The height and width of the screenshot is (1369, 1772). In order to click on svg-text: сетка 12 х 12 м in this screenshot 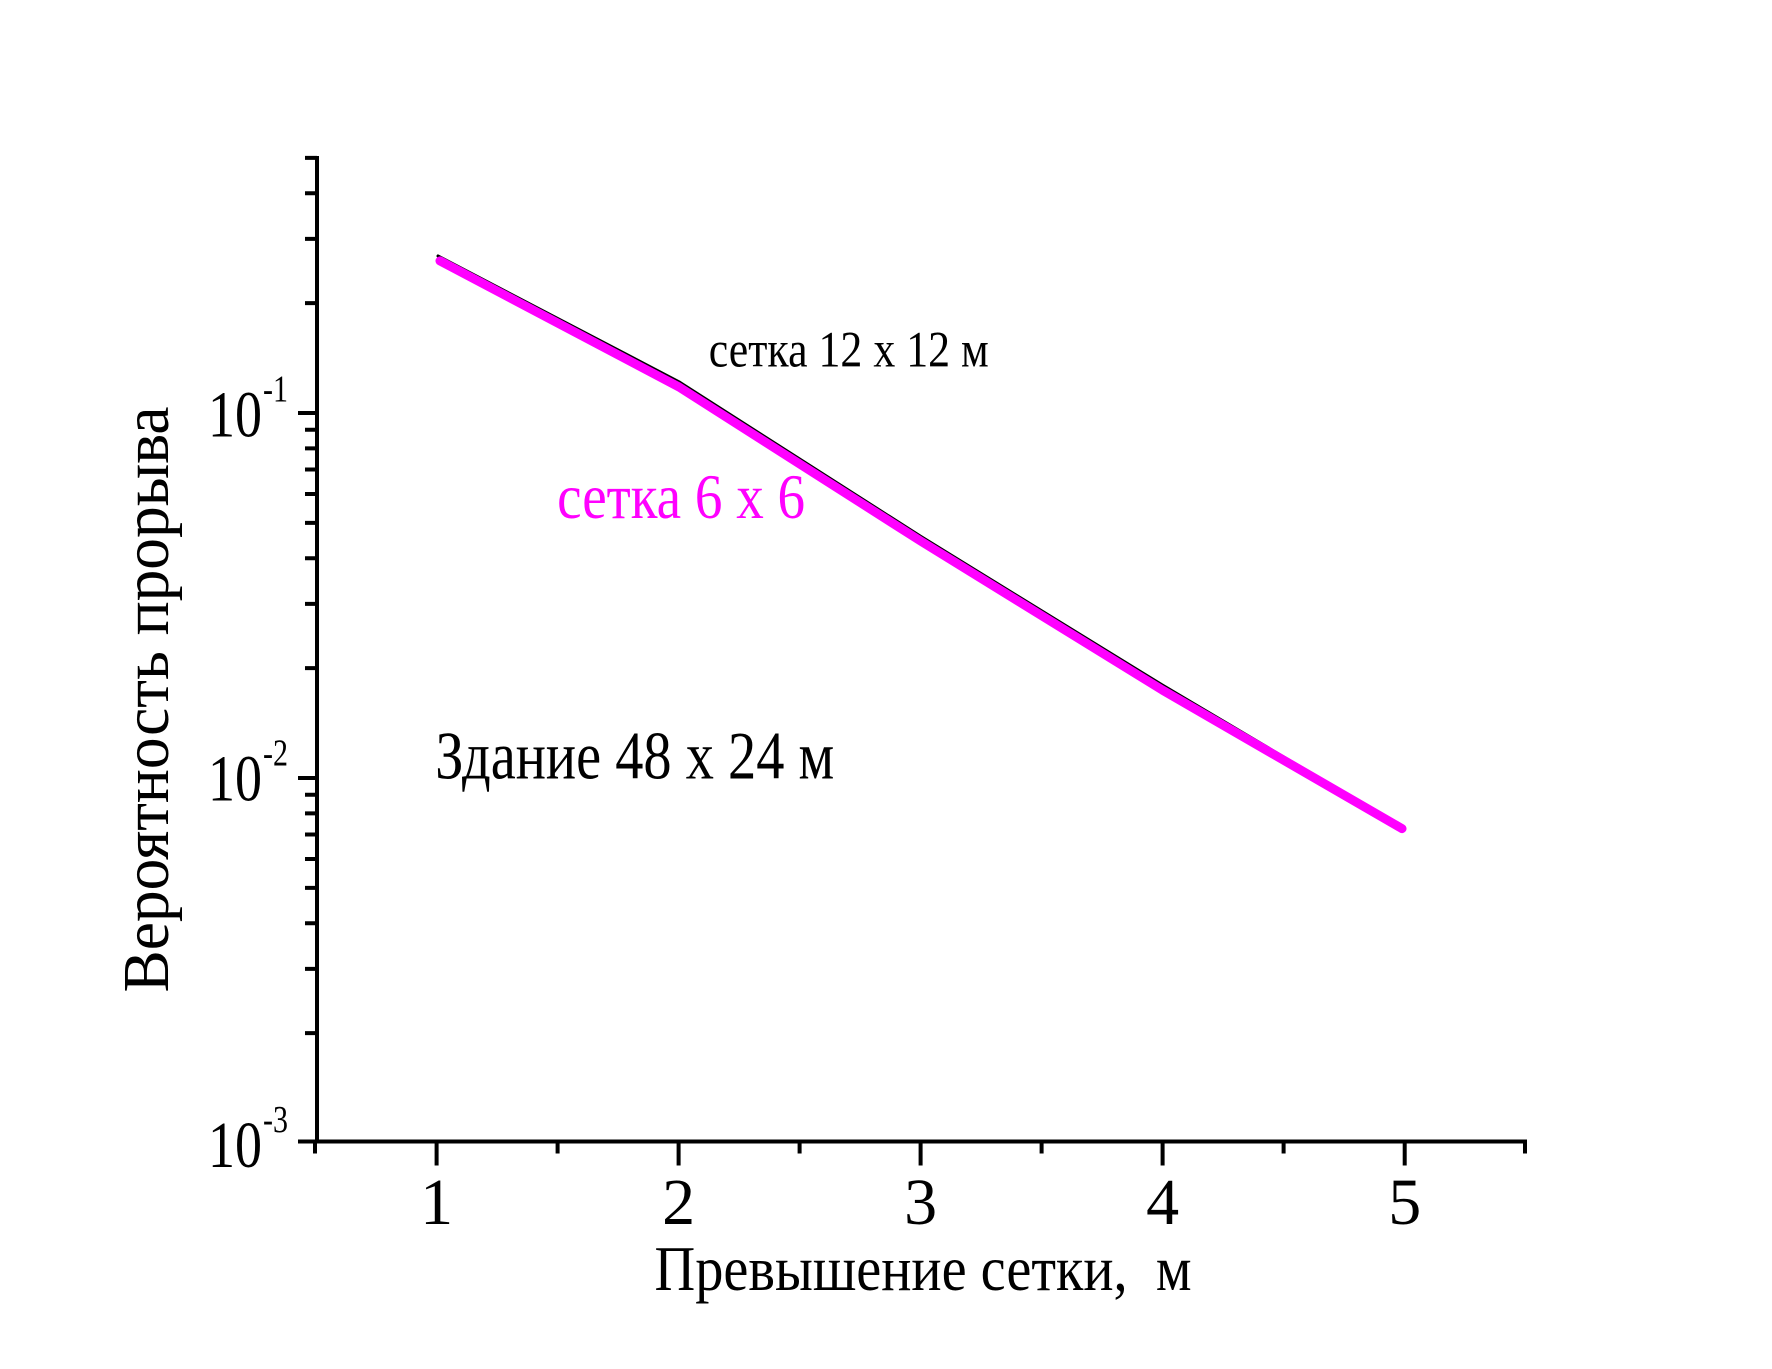, I will do `click(849, 351)`.